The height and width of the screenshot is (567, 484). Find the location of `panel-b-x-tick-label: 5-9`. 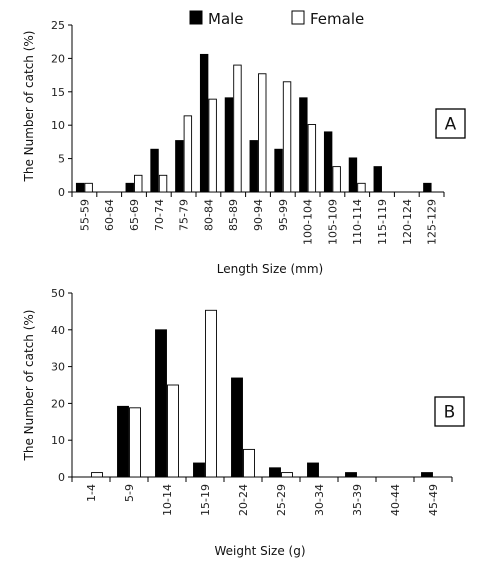

panel-b-x-tick-label: 5-9 is located at coordinates (129, 493).